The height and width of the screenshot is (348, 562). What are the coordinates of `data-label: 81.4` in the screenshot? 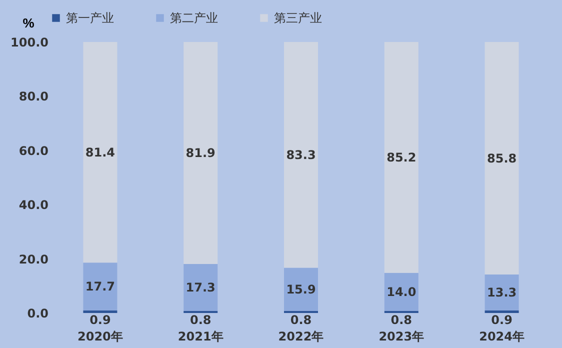 It's located at (100, 152).